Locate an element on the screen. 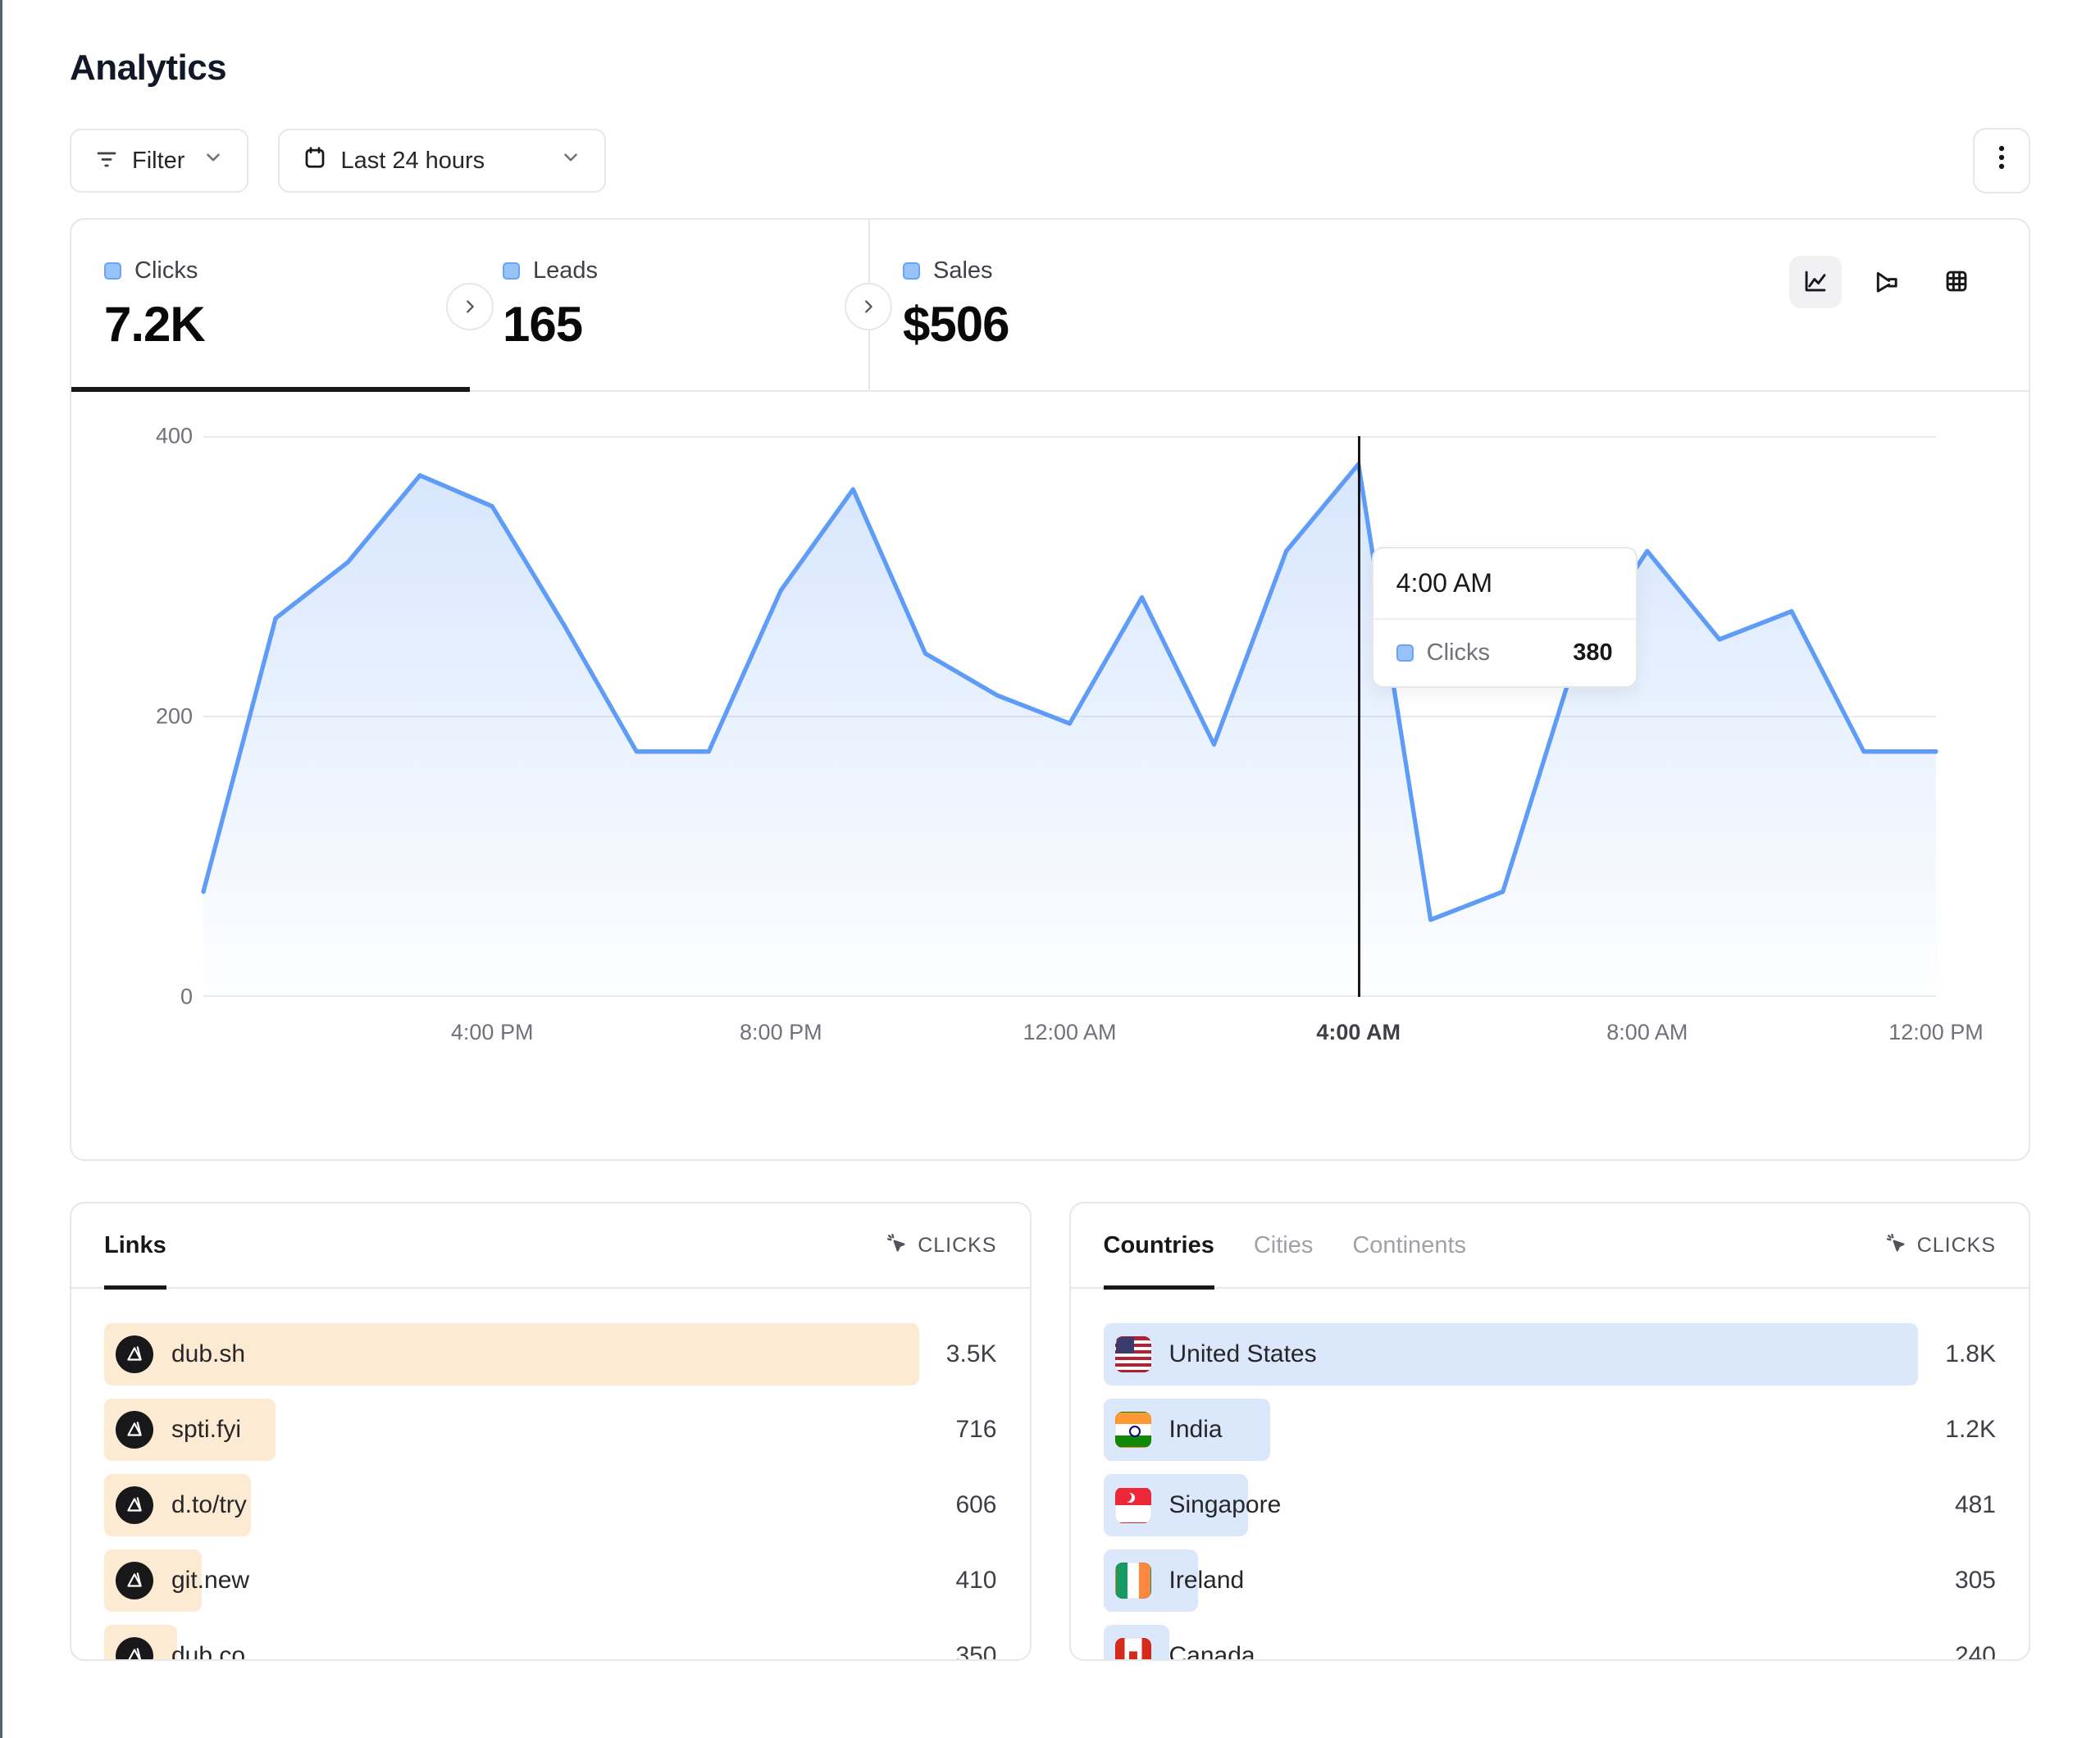 Image resolution: width=2100 pixels, height=1738 pixels. clicks-legend-square is located at coordinates (112, 271).